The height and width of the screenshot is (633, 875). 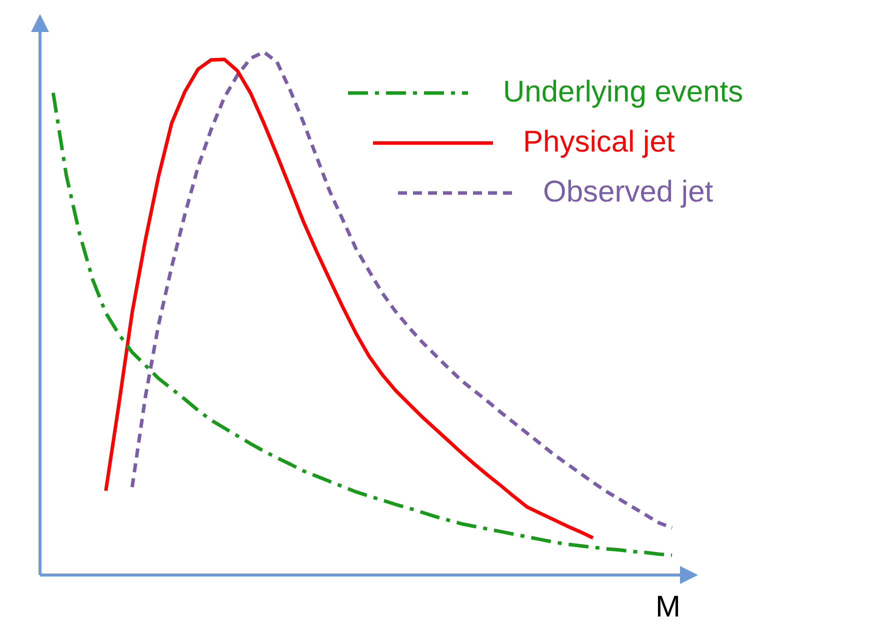 What do you see at coordinates (623, 91) in the screenshot?
I see `legend-label: Underlying events` at bounding box center [623, 91].